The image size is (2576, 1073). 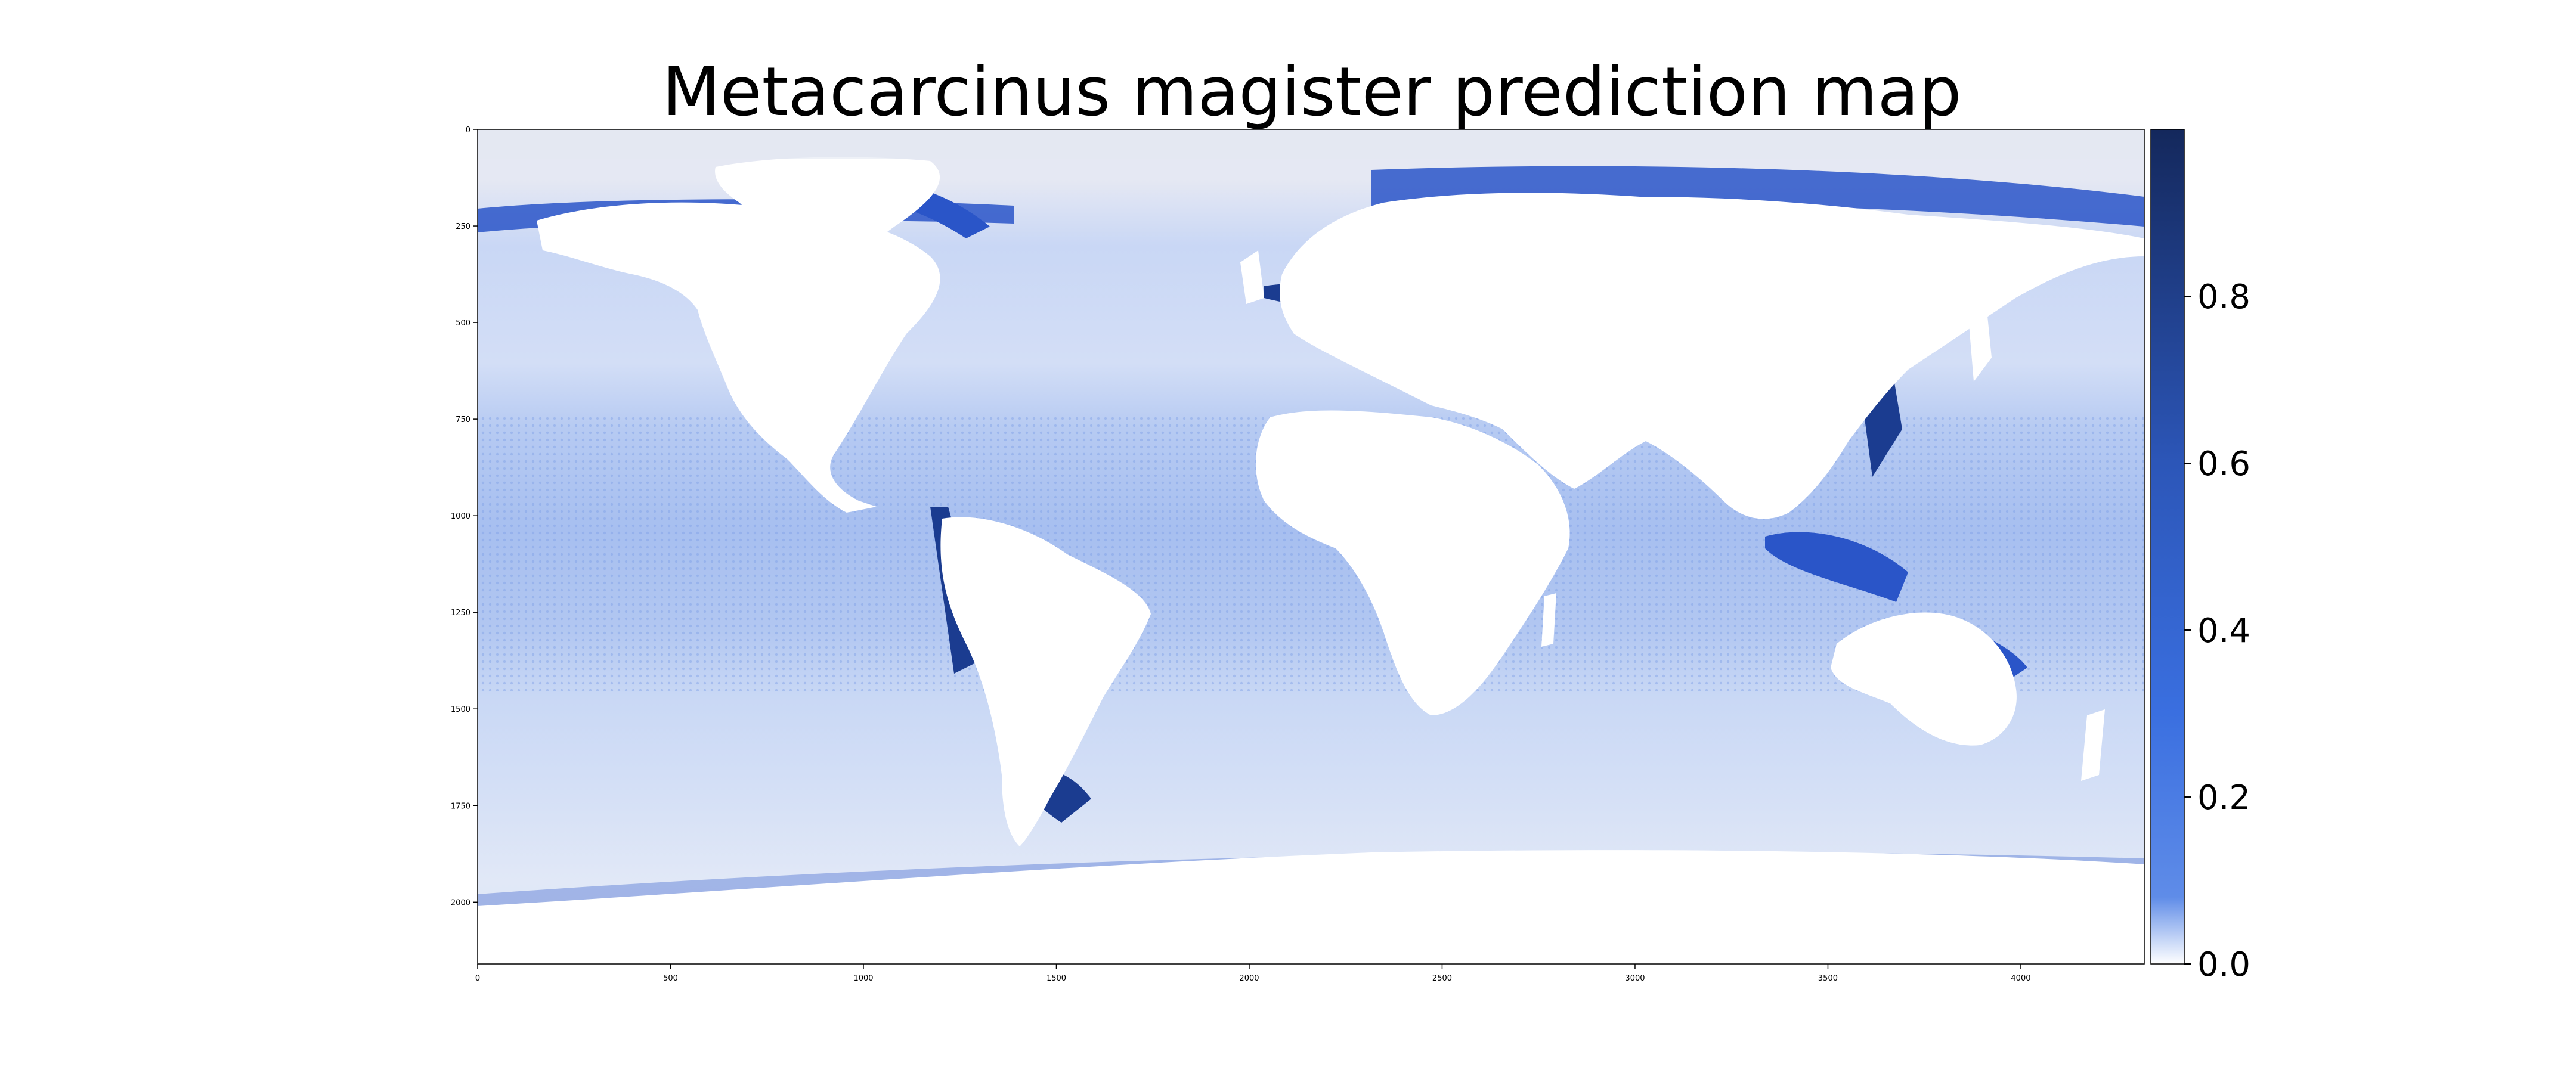 I want to click on colorbar-ticks: 0.0 0.2 0.4 0.6 0.8, so click(x=2217, y=631).